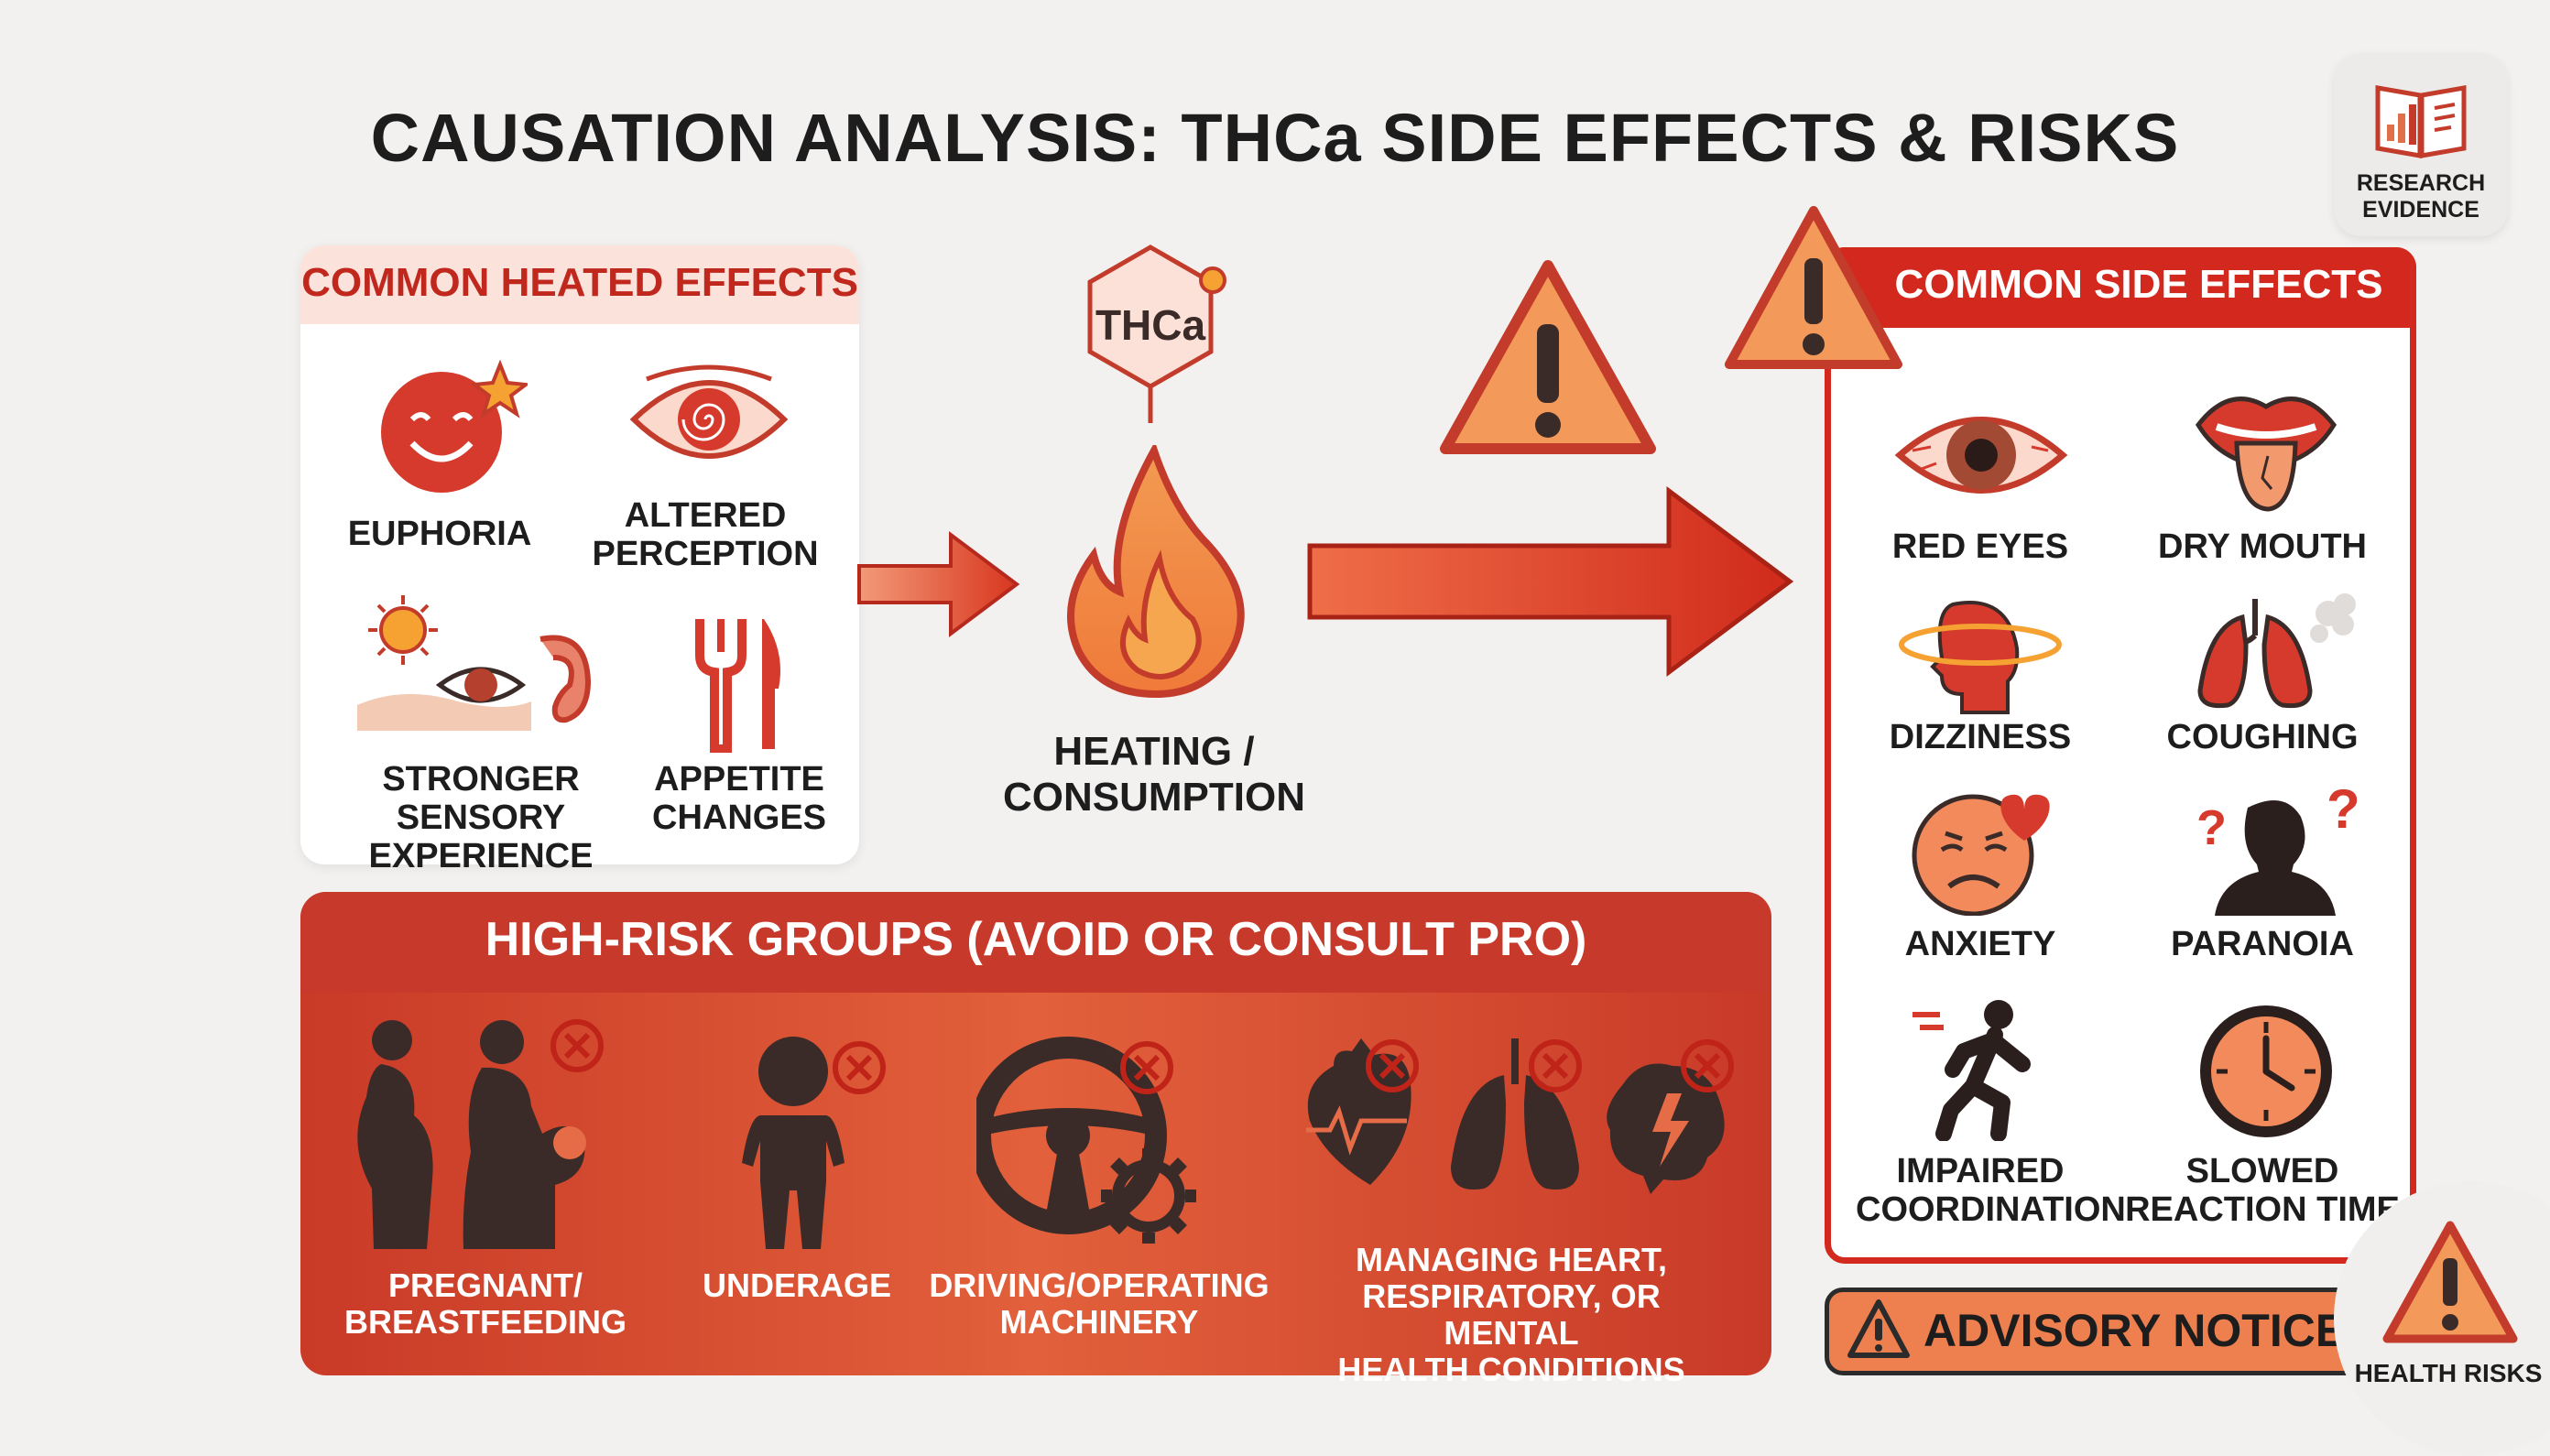 The image size is (2550, 1456). I want to click on high-risk-title: HIGH-RISK GROUPS (AVOID OR CONSULT PRO), so click(1036, 939).